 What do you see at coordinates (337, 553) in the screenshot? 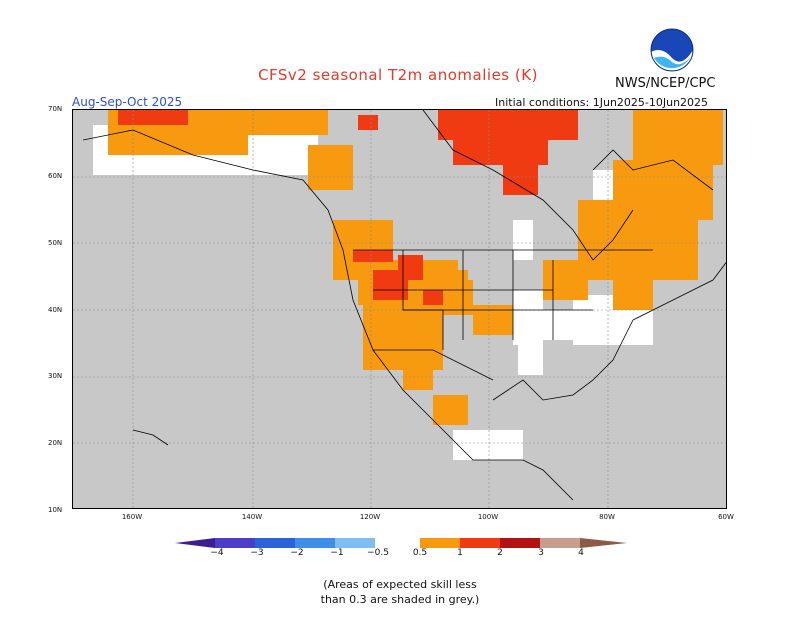
I see `colorbar-label: −1` at bounding box center [337, 553].